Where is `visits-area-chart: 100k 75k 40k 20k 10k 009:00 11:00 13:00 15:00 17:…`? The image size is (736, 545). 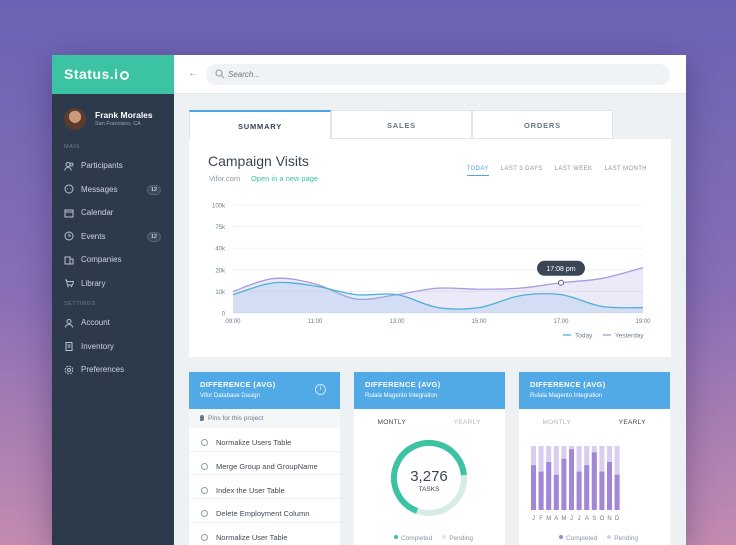
visits-area-chart: 100k 75k 40k 20k 10k 009:00 11:00 13:00 15:00 17:… is located at coordinates (431, 272).